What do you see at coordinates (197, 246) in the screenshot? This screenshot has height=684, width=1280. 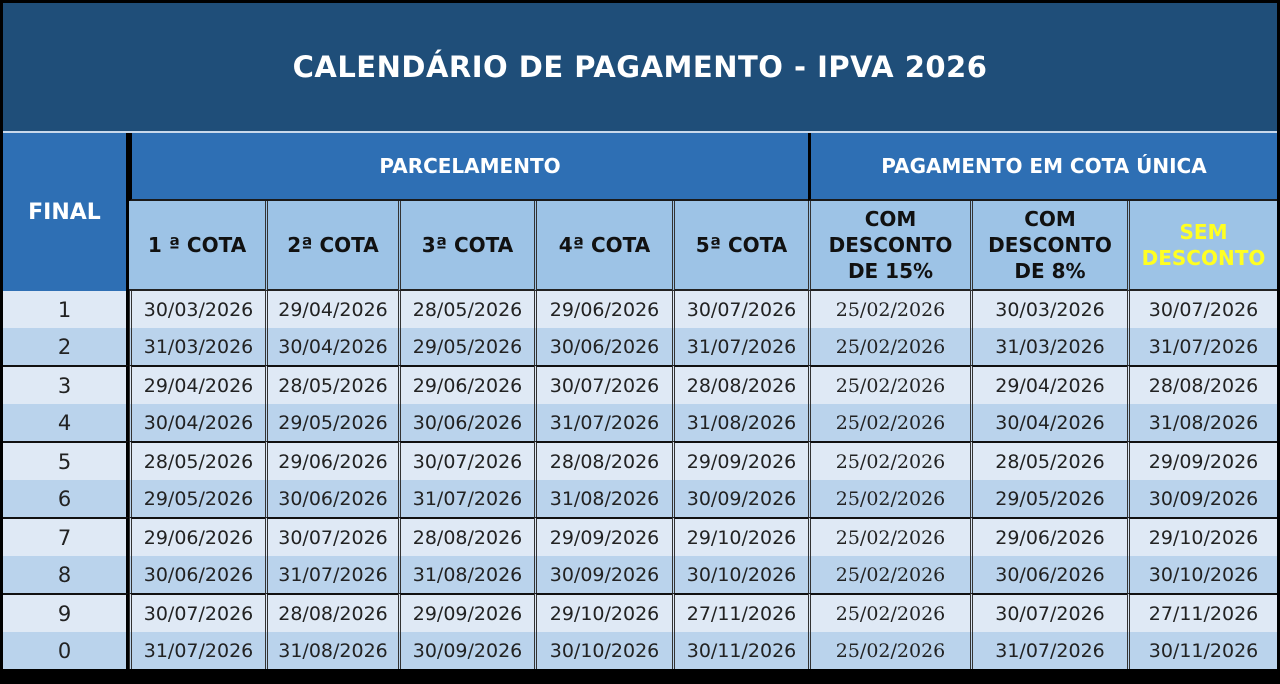 I see `column-header: 1 ª COTA` at bounding box center [197, 246].